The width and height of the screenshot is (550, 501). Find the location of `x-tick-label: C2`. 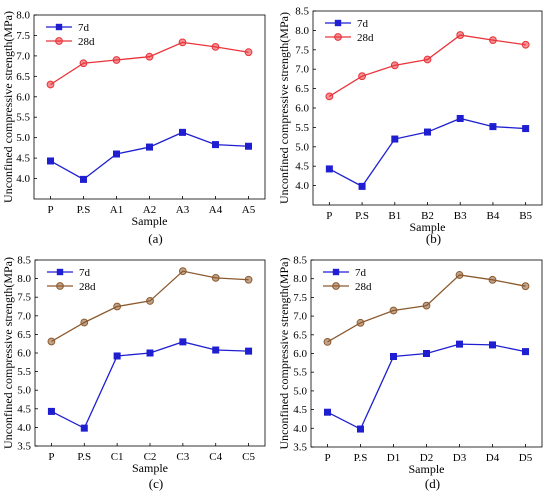

x-tick-label: C2 is located at coordinates (150, 457).